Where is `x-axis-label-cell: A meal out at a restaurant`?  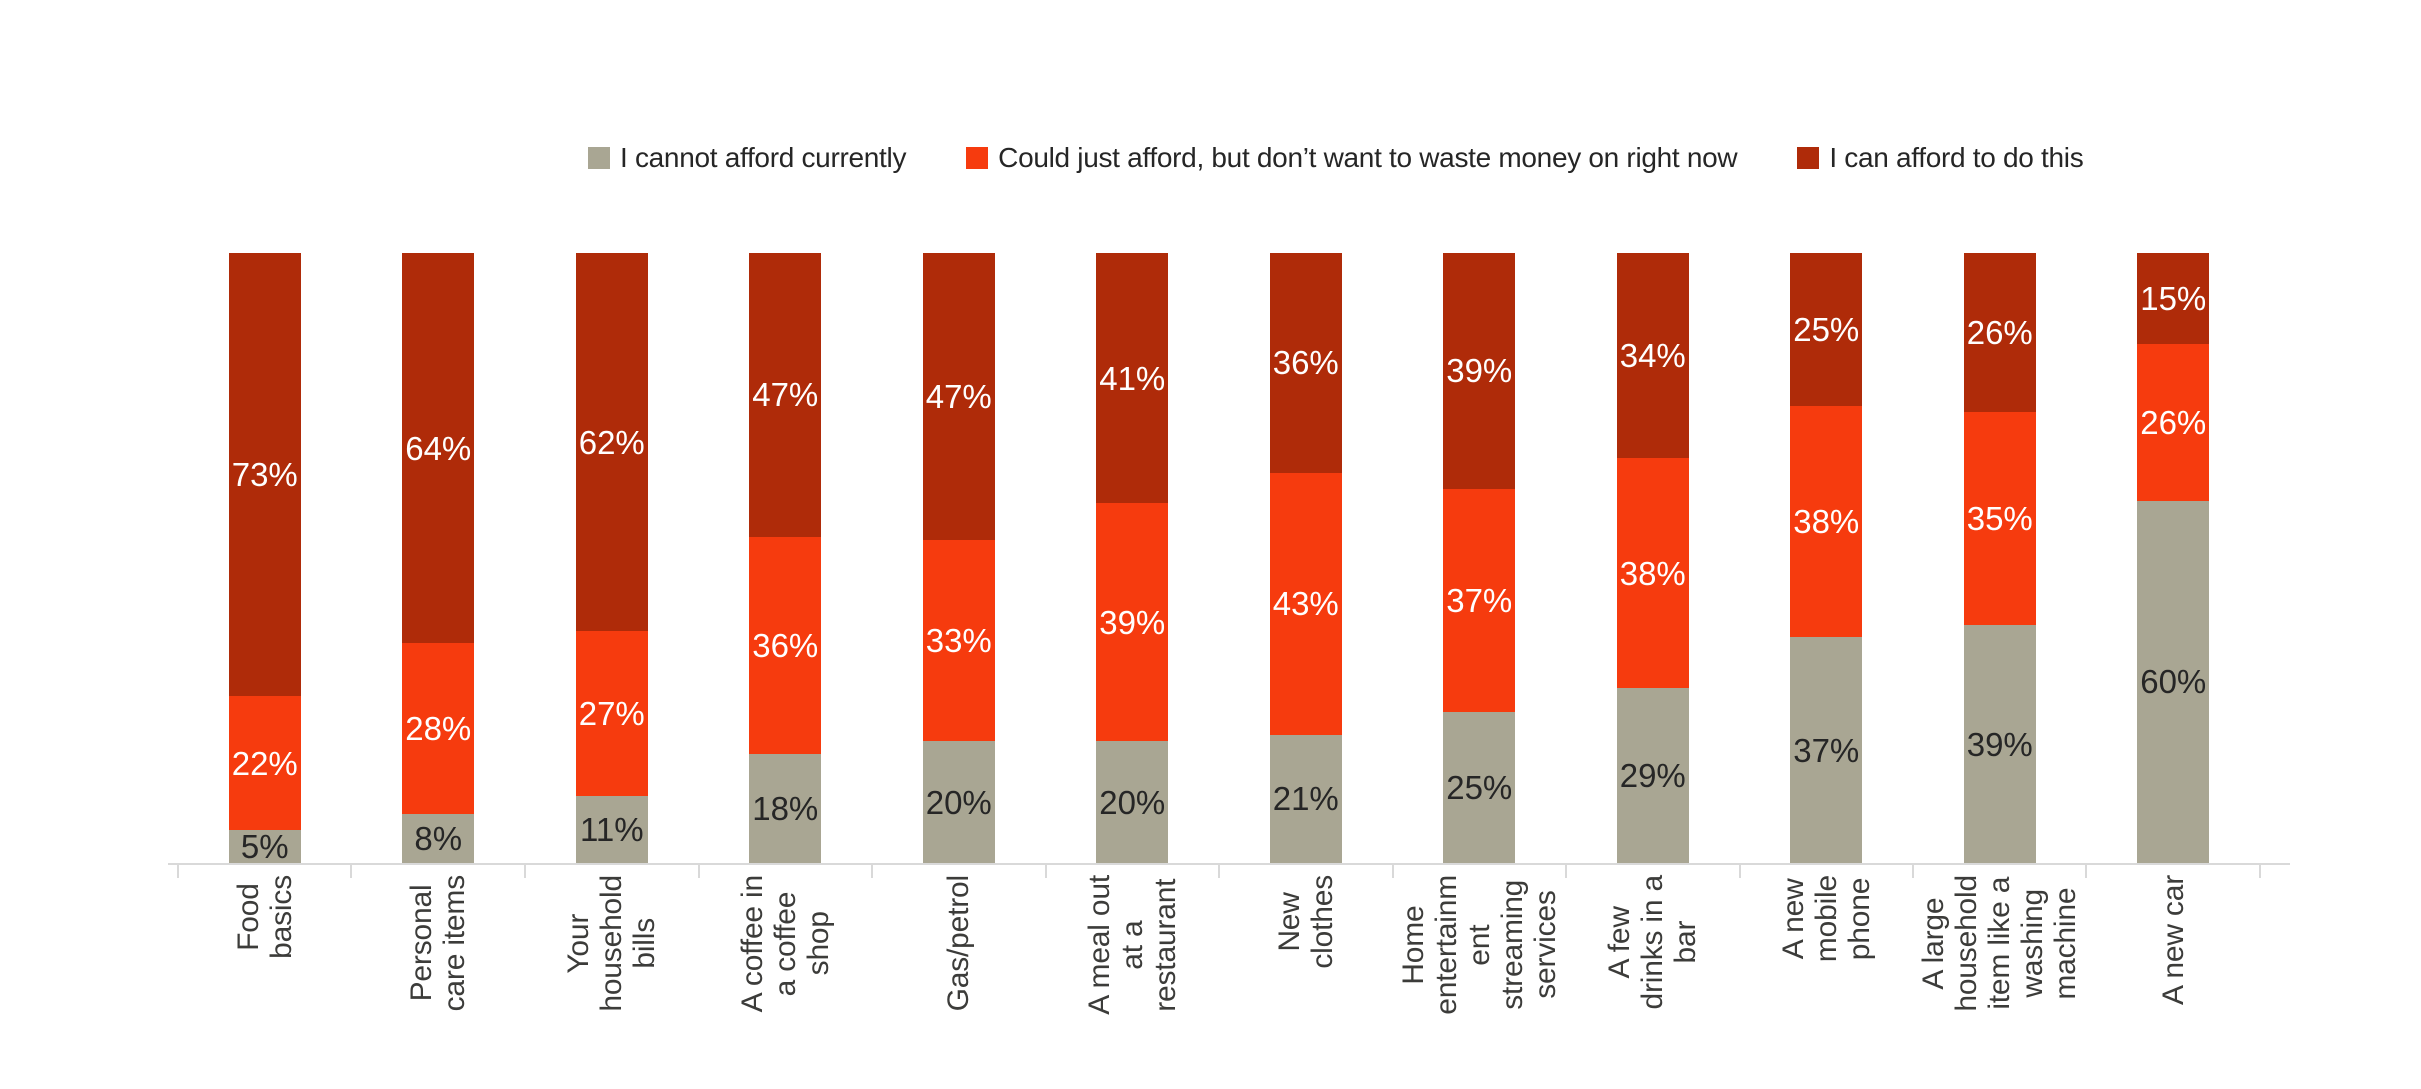 x-axis-label-cell: A meal out at a restaurant is located at coordinates (1133, 945).